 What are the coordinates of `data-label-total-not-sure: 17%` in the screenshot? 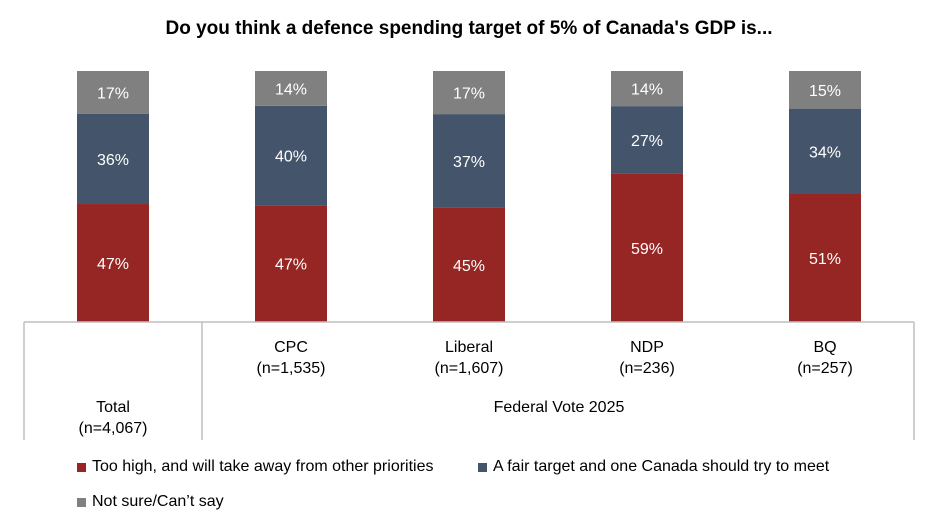 It's located at (113, 93).